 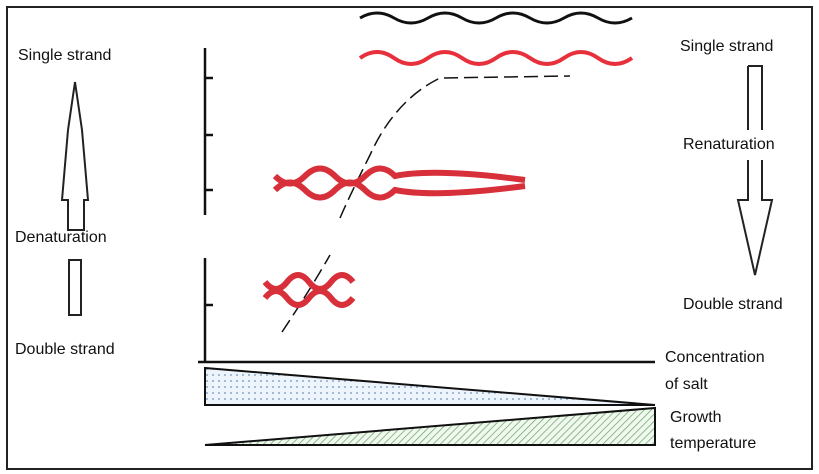 What do you see at coordinates (75, 156) in the screenshot?
I see `up-arrow` at bounding box center [75, 156].